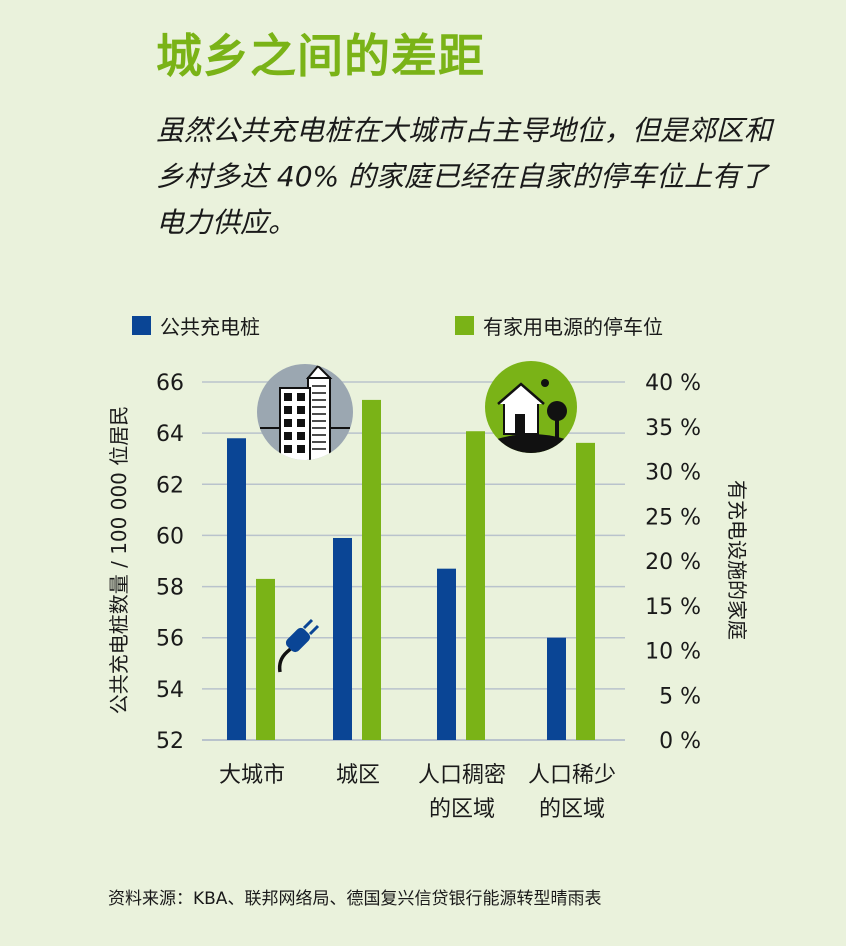 The width and height of the screenshot is (846, 946). I want to click on legend-label: 有家用电源的停车位, so click(573, 327).